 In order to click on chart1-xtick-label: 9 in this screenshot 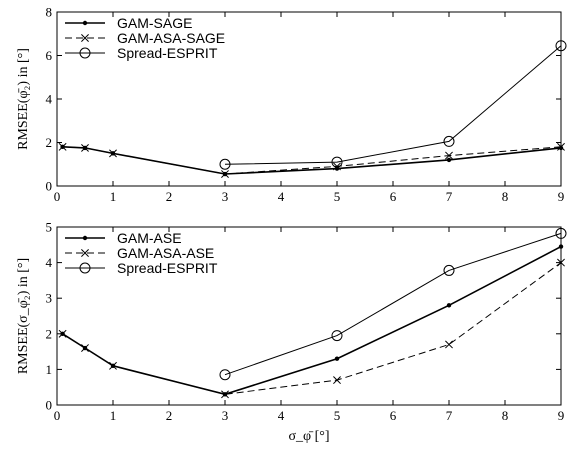, I will do `click(561, 196)`.